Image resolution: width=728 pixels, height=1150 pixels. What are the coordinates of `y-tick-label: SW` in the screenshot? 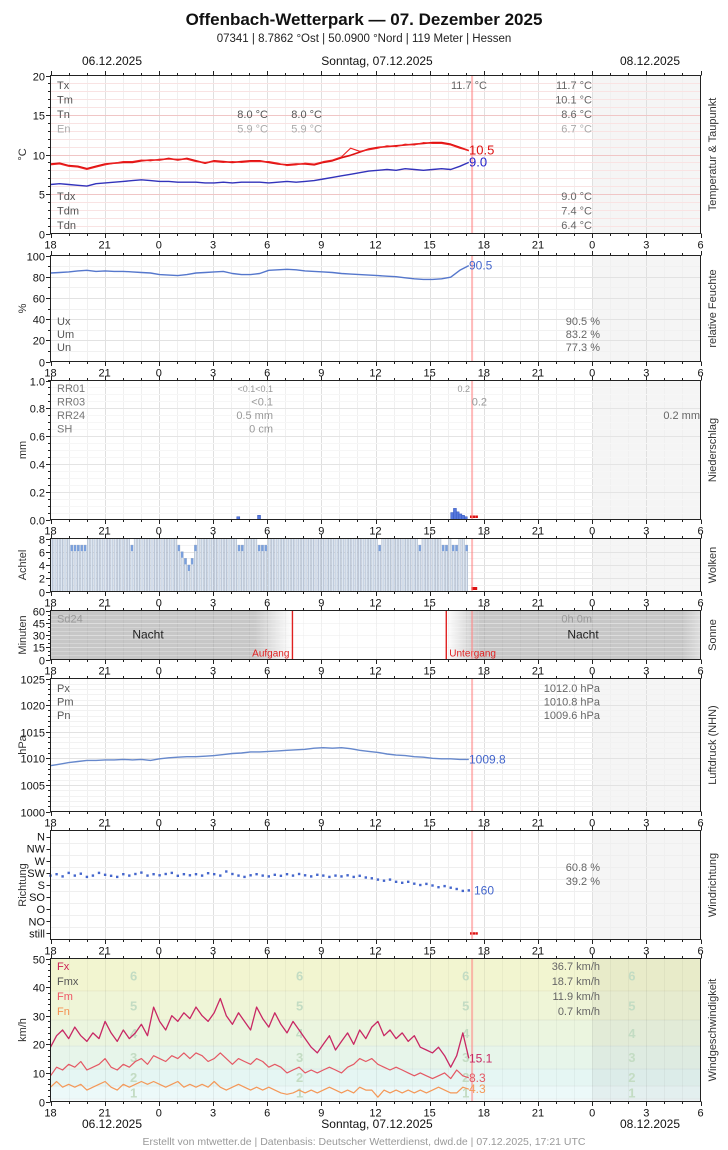 It's located at (36, 874).